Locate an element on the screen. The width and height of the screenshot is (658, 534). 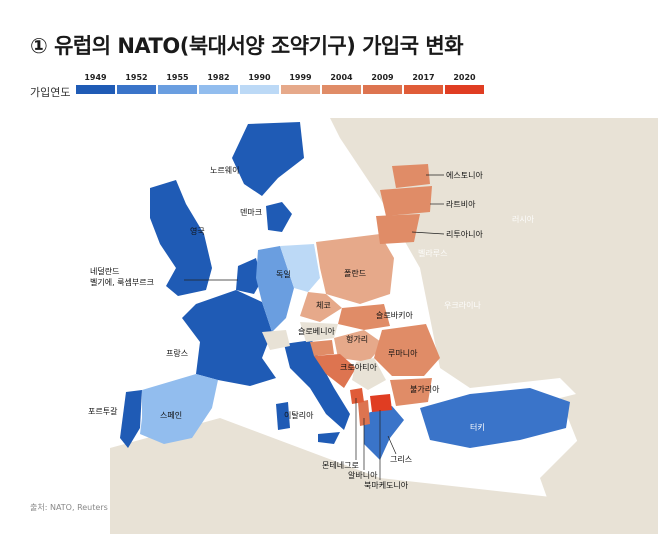
label-romania: 루마니아 is located at coordinates (403, 353).